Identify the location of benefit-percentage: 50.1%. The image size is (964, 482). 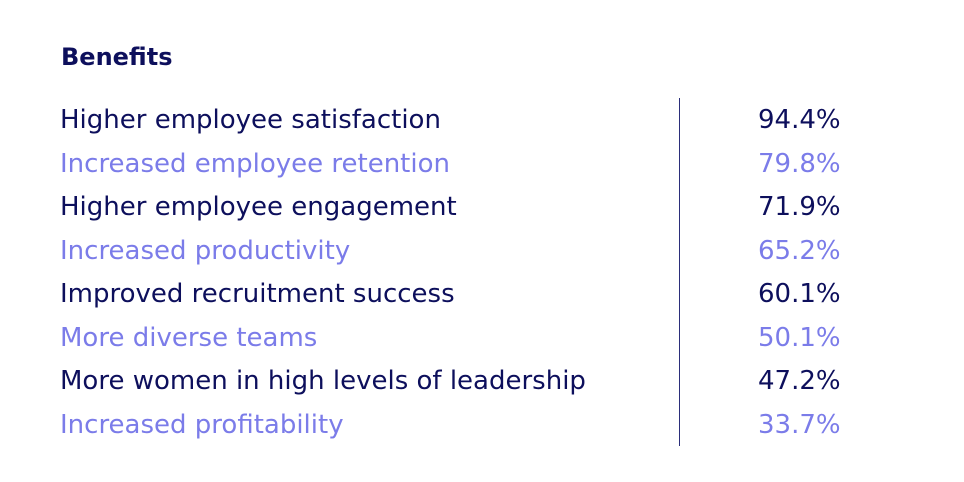
(799, 337).